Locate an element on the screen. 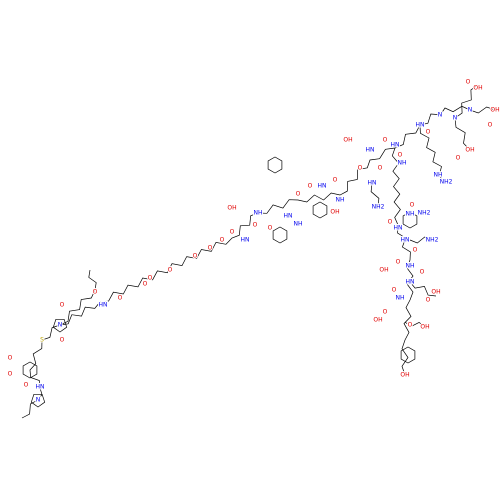  atom-label: S is located at coordinates (42, 340).